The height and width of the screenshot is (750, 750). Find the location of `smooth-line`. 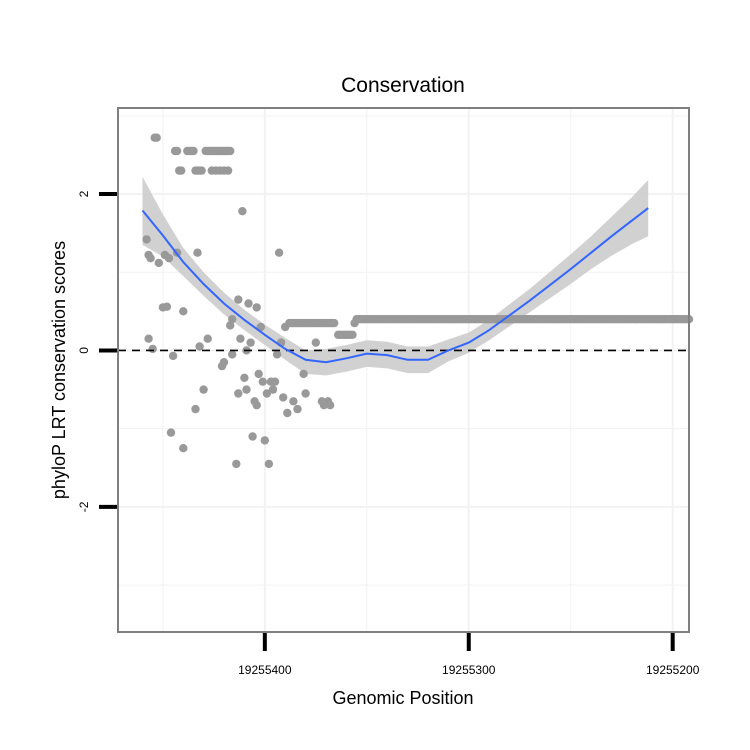

smooth-line is located at coordinates (395, 285).